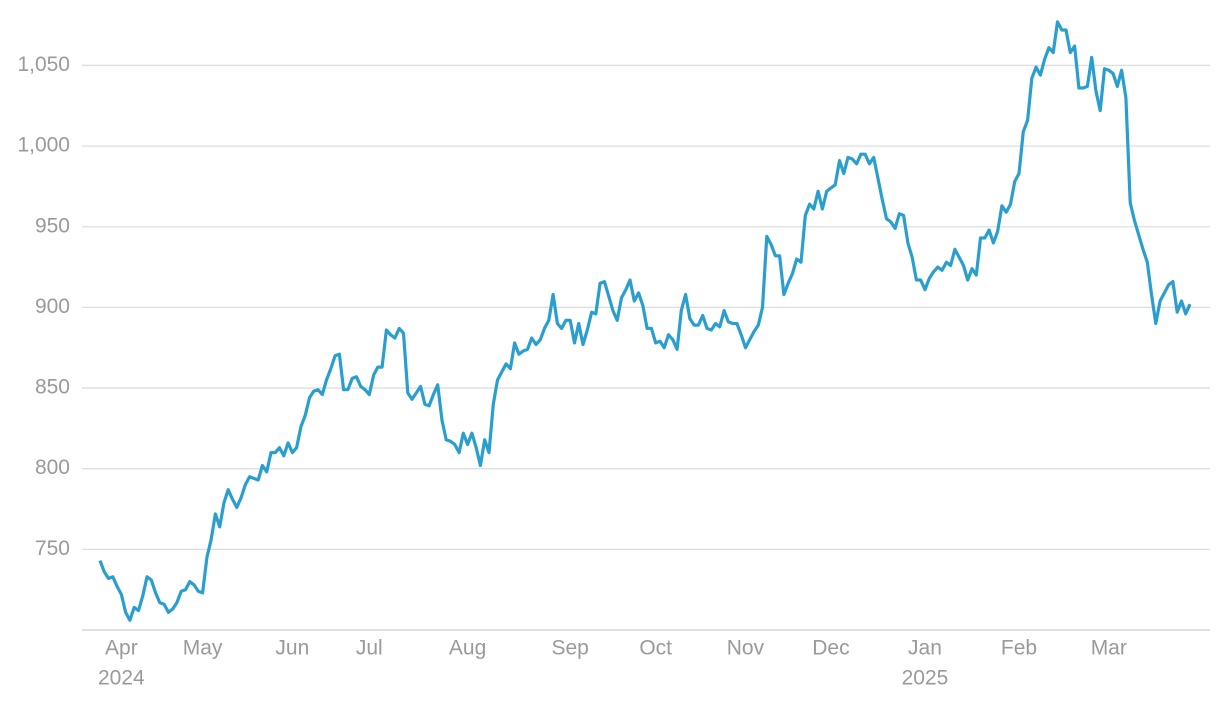 The width and height of the screenshot is (1220, 702). Describe the element at coordinates (52, 225) in the screenshot. I see `y-tick-label: 950` at that location.